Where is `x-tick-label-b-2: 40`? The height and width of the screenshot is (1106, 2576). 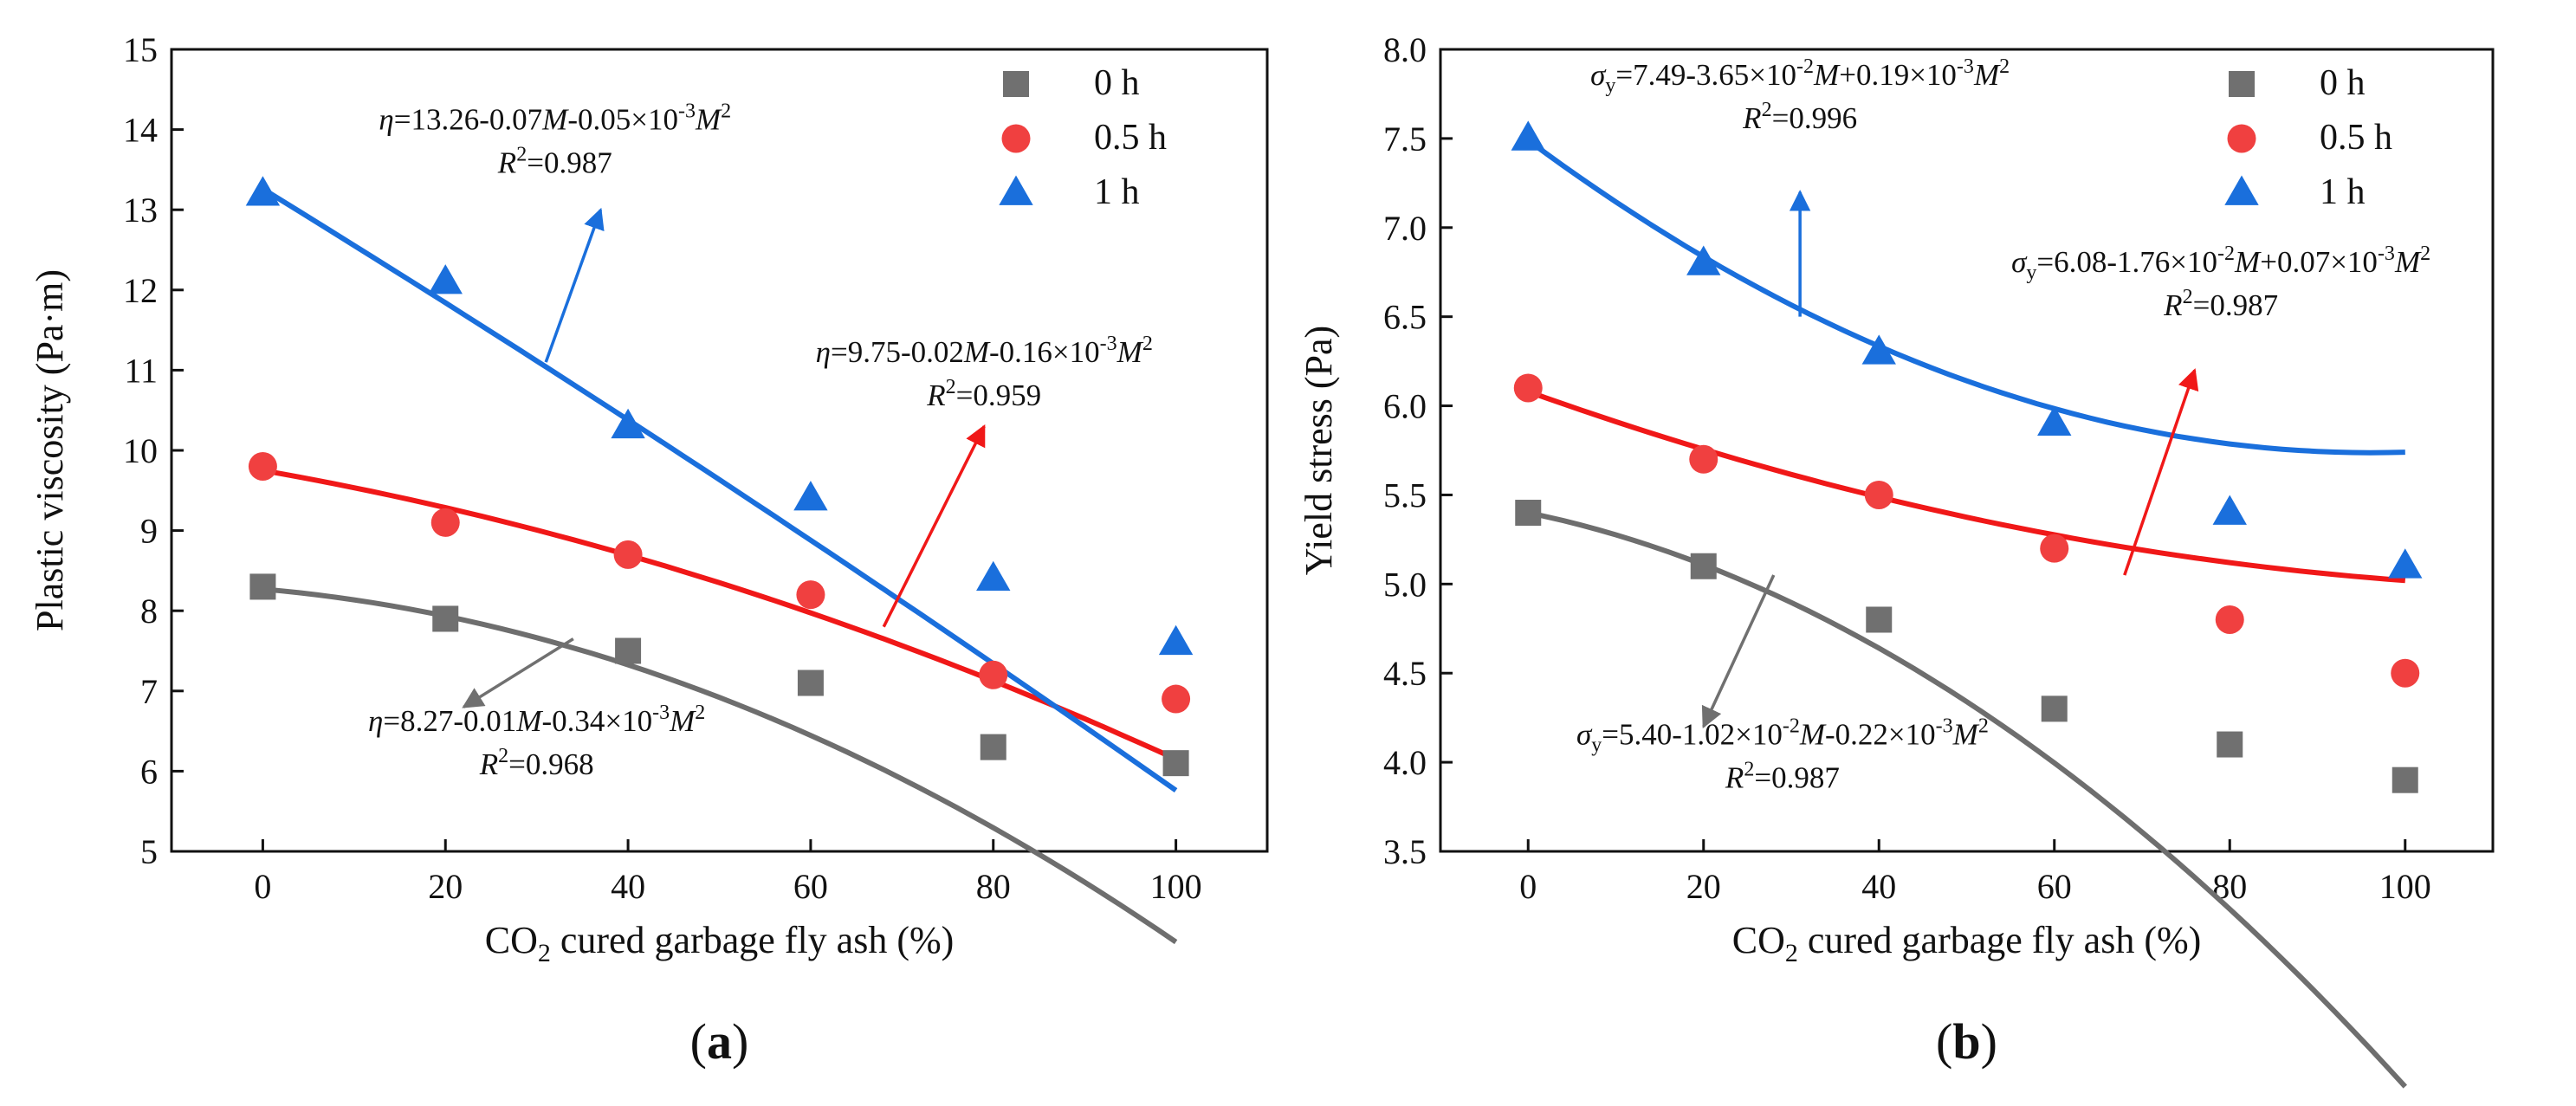 x-tick-label-b-2: 40 is located at coordinates (1878, 886).